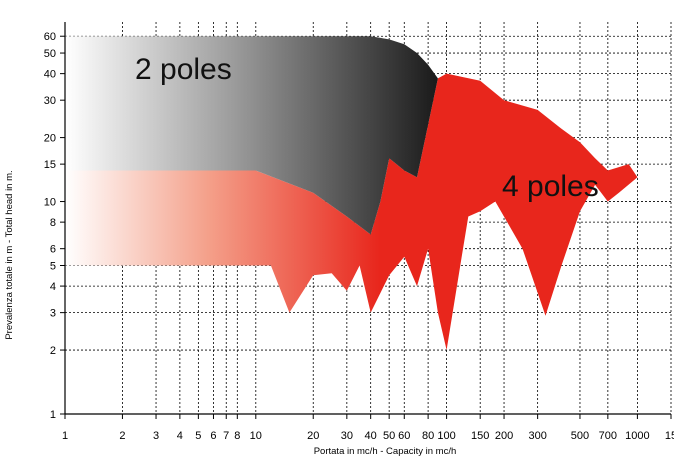  I want to click on y-tick-label: 50, so click(50, 54).